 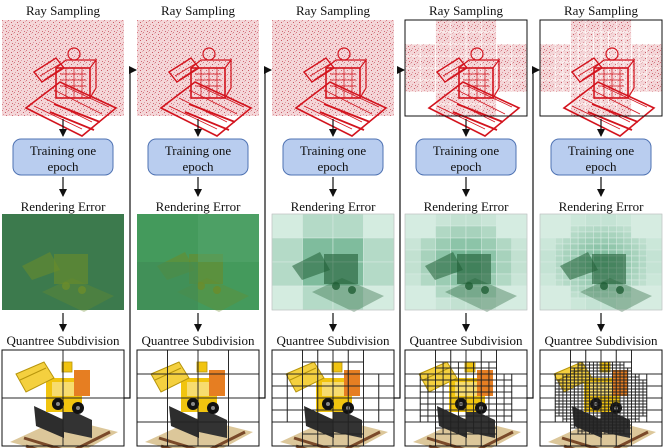 I want to click on training-label-line2: epoch, so click(x=601, y=166).